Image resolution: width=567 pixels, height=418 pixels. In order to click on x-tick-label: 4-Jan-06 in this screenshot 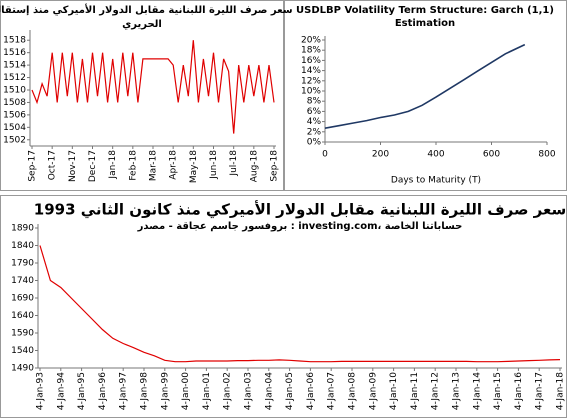, I will do `click(311, 391)`.